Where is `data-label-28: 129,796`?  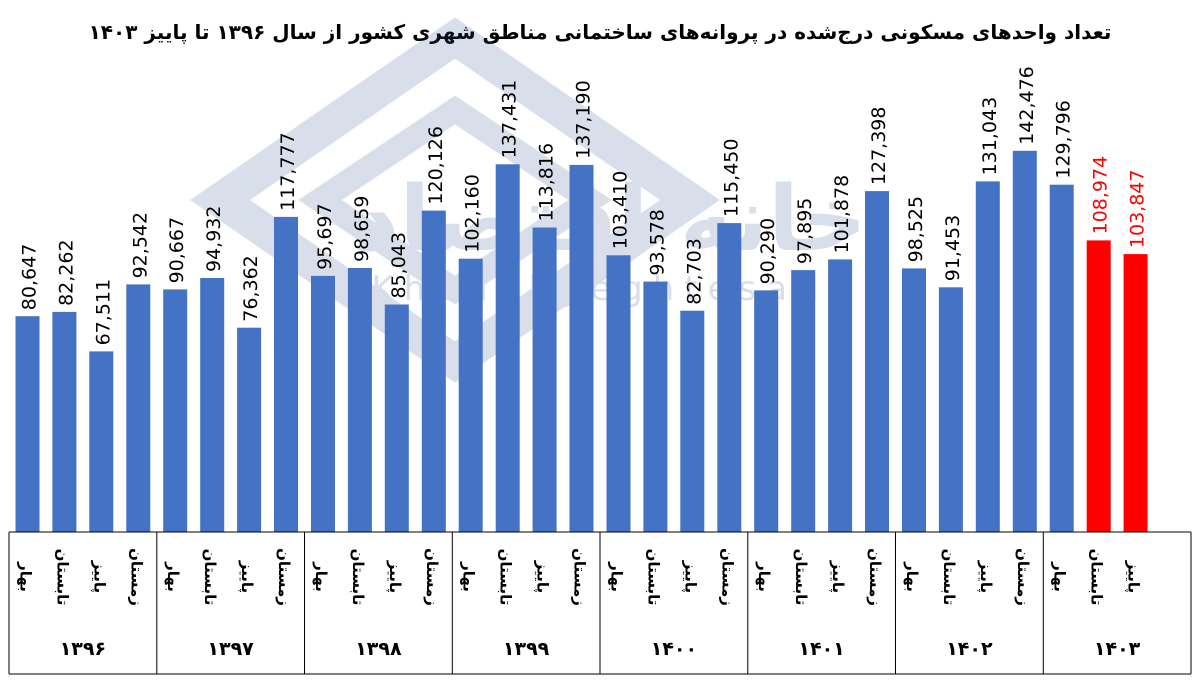 data-label-28: 129,796 is located at coordinates (1064, 139).